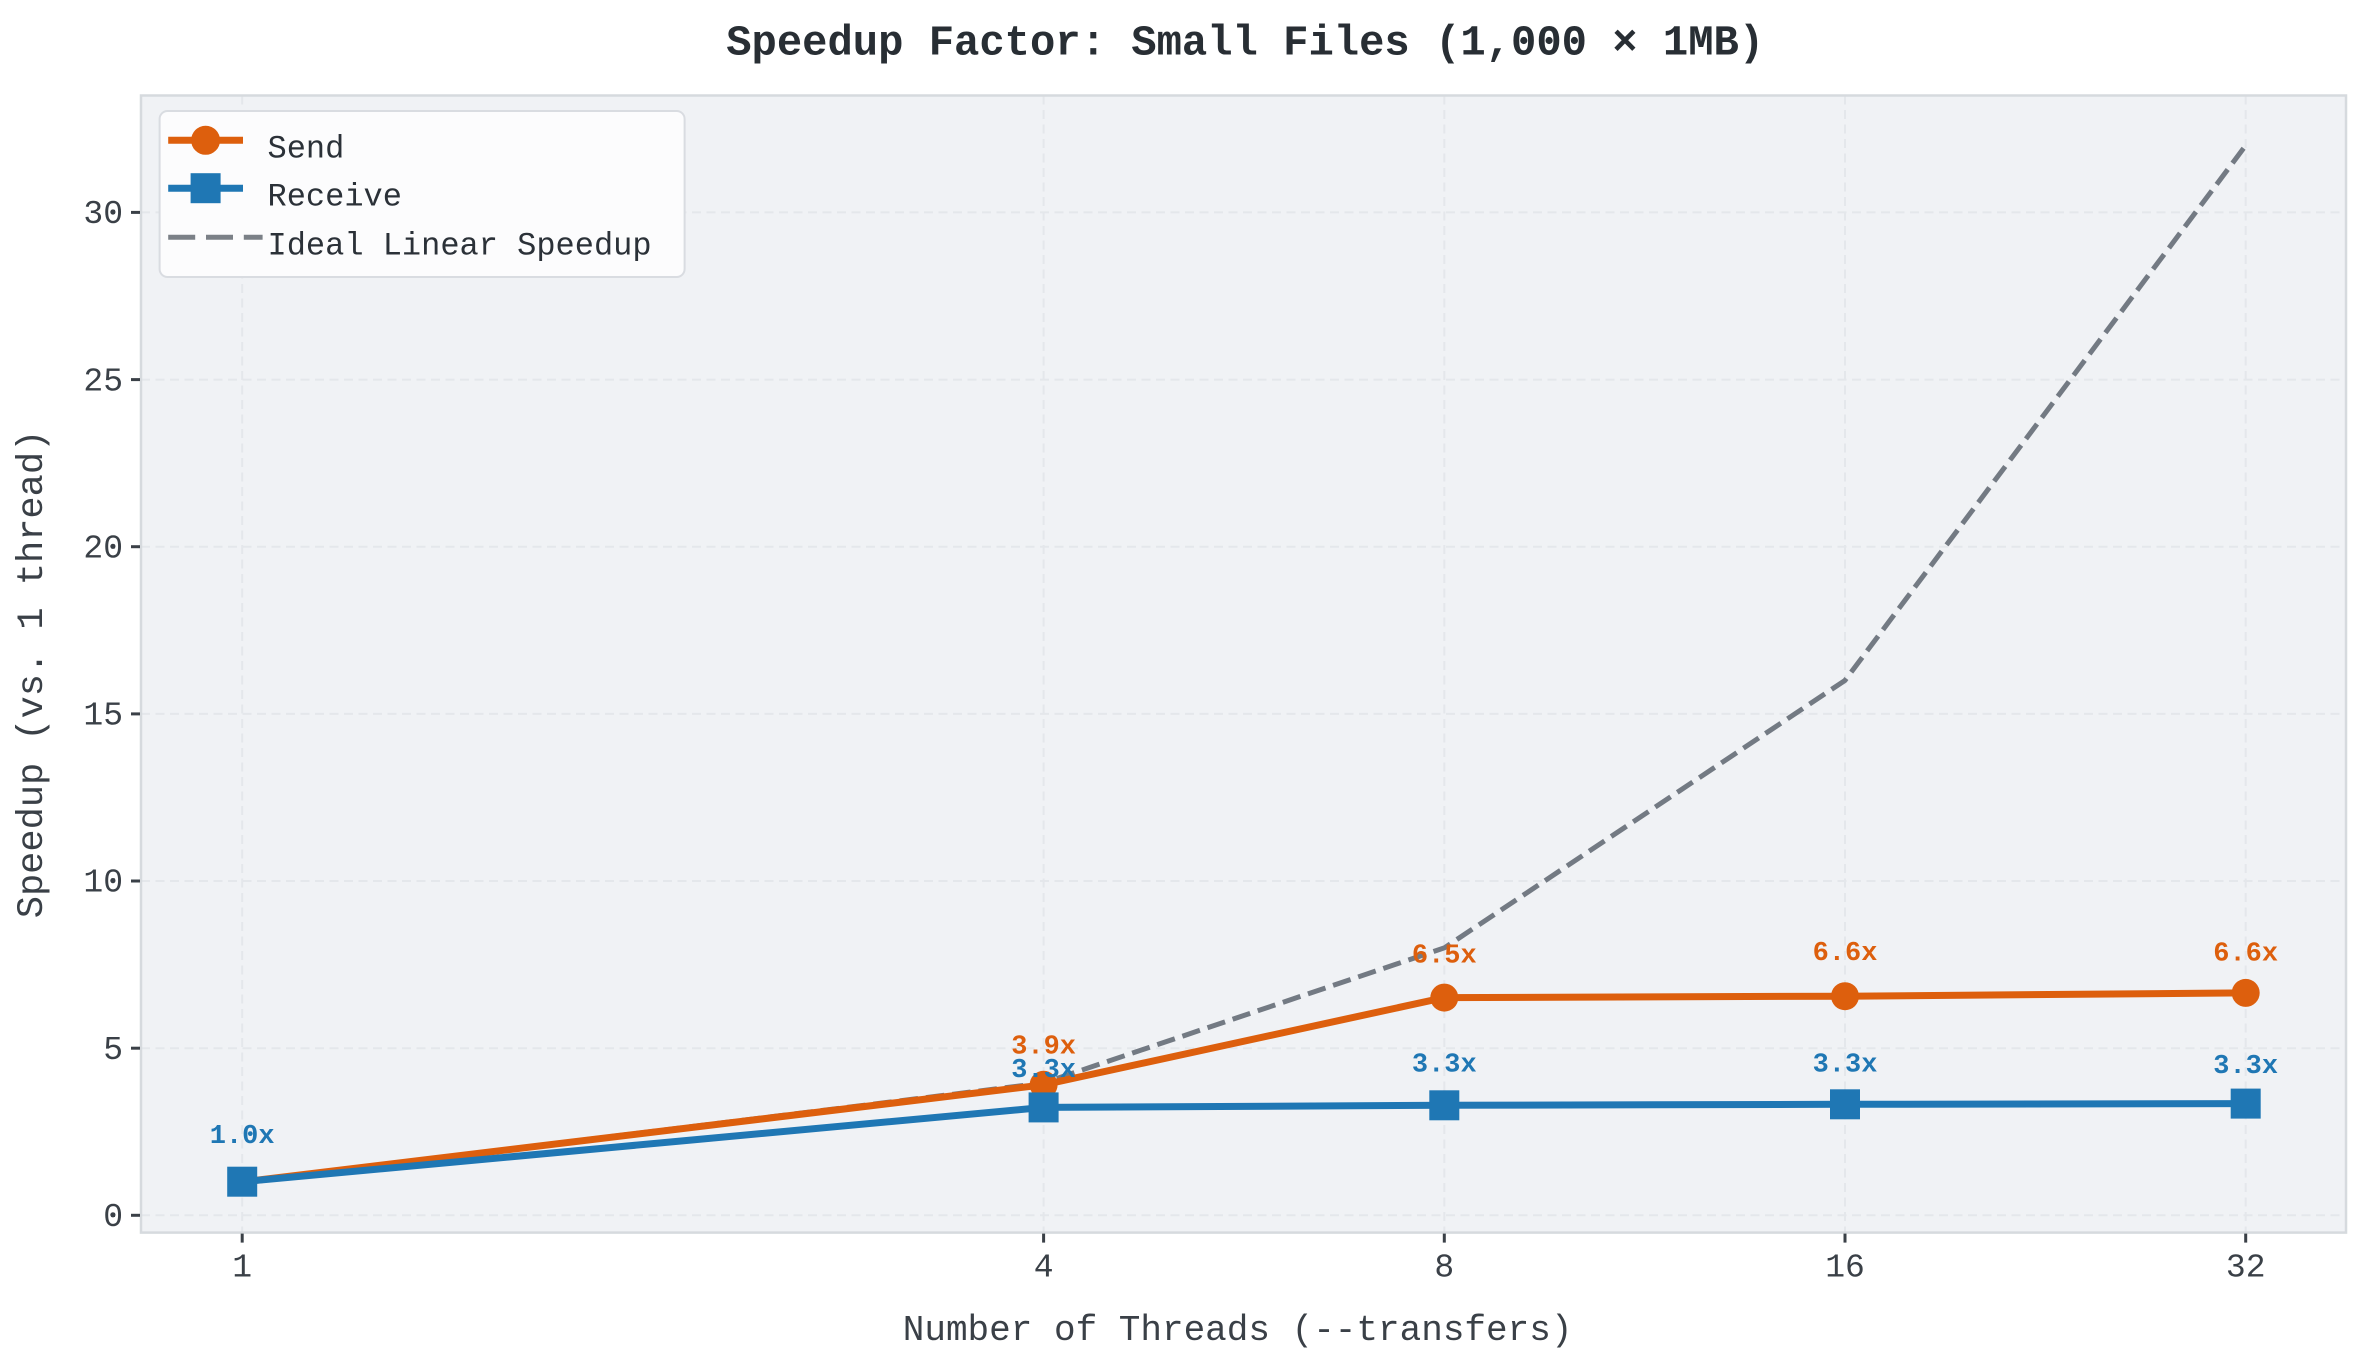  What do you see at coordinates (2246, 1268) in the screenshot?
I see `svg-text: 32` at bounding box center [2246, 1268].